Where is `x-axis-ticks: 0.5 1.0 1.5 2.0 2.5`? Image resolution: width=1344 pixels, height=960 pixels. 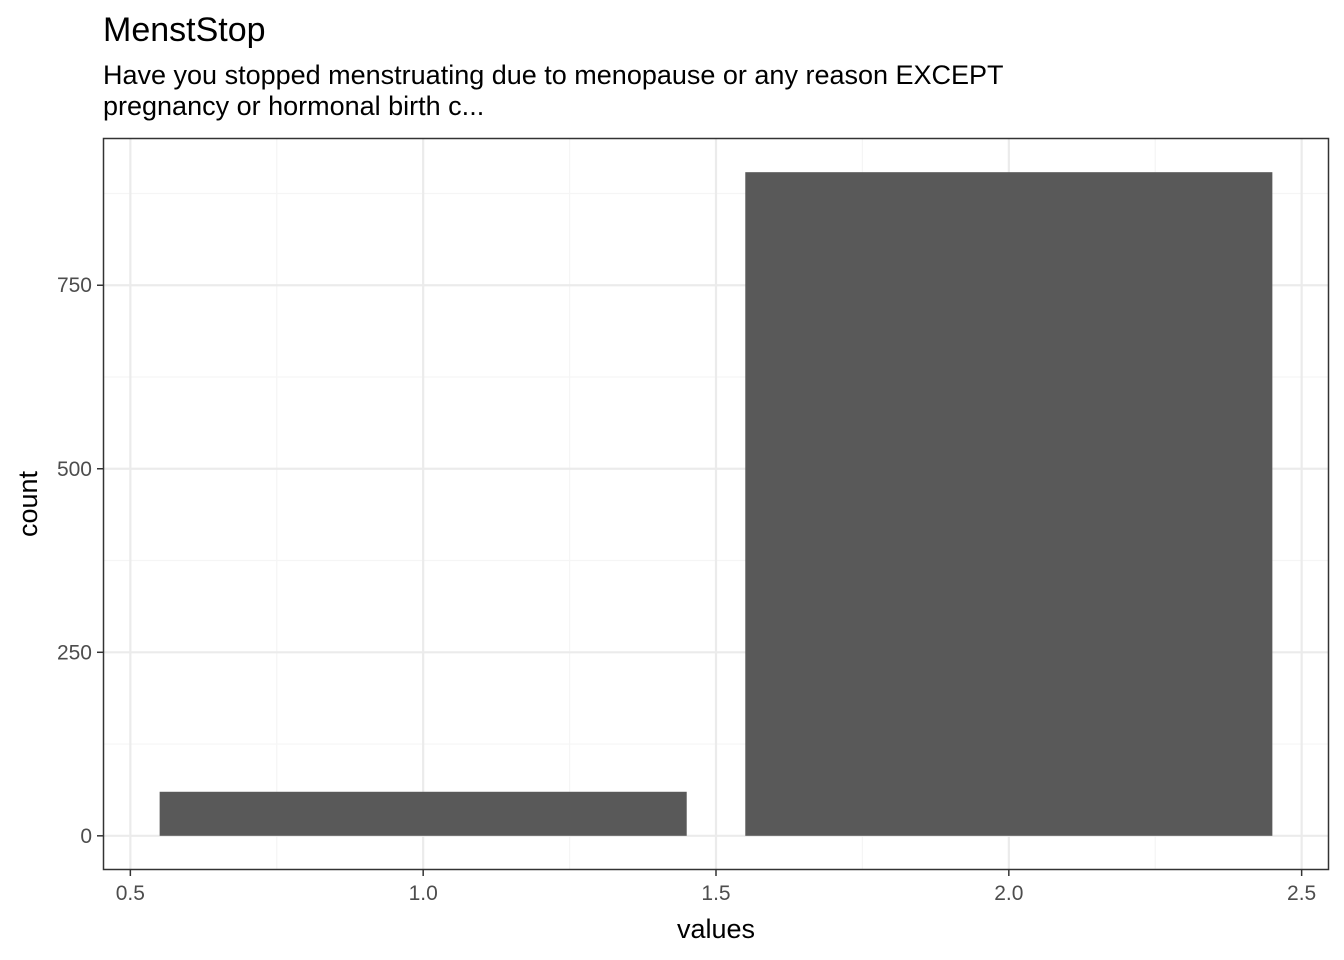
x-axis-ticks: 0.5 1.0 1.5 2.0 2.5 is located at coordinates (716, 887).